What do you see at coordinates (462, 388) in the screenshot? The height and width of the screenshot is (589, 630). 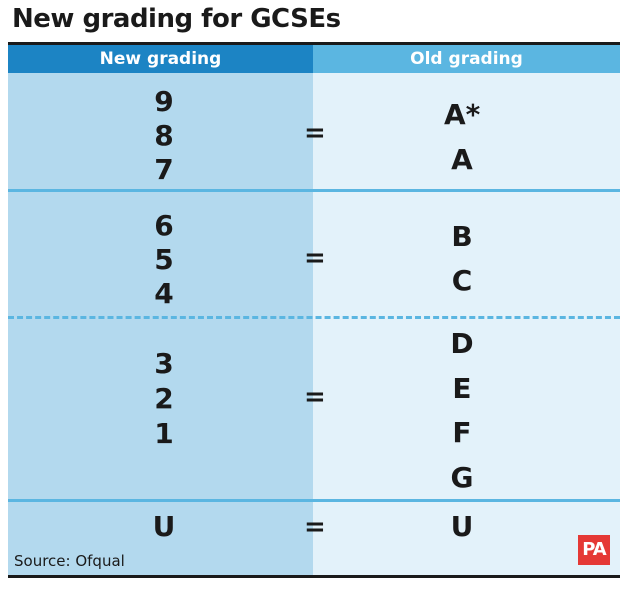 I see `old-grade: E` at bounding box center [462, 388].